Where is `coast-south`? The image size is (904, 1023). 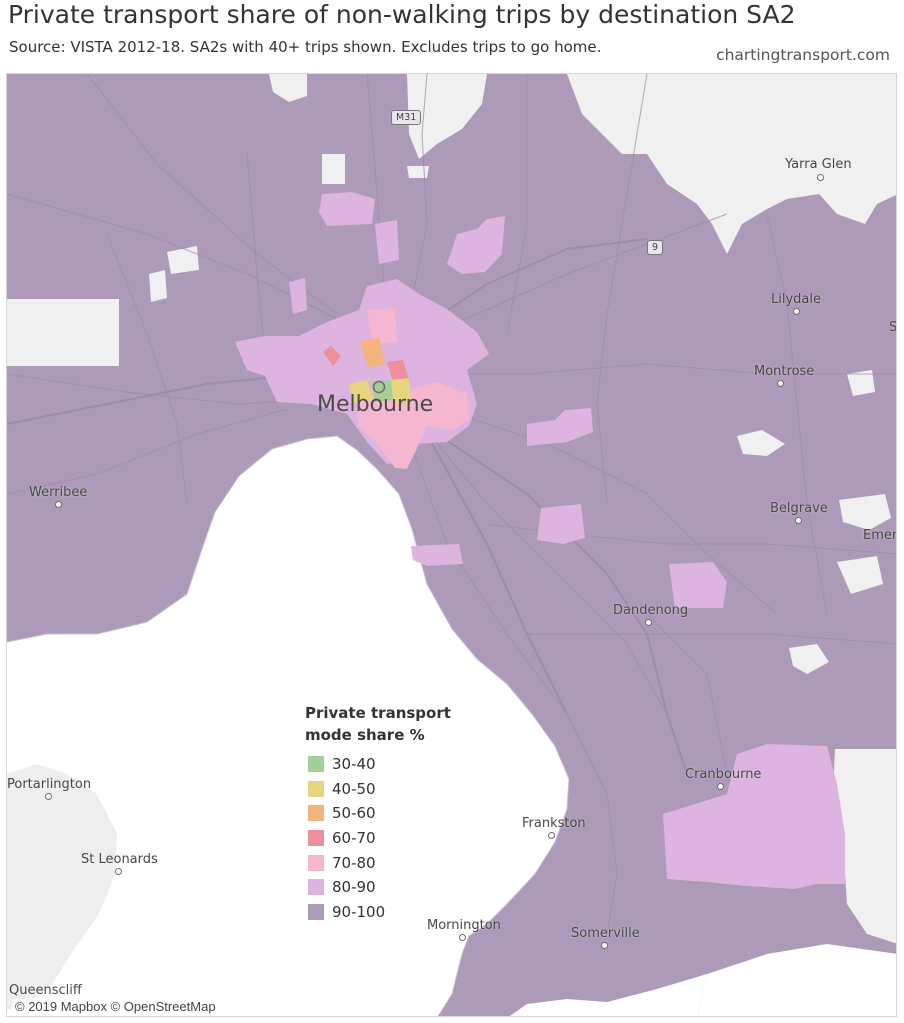
coast-south is located at coordinates (608, 995).